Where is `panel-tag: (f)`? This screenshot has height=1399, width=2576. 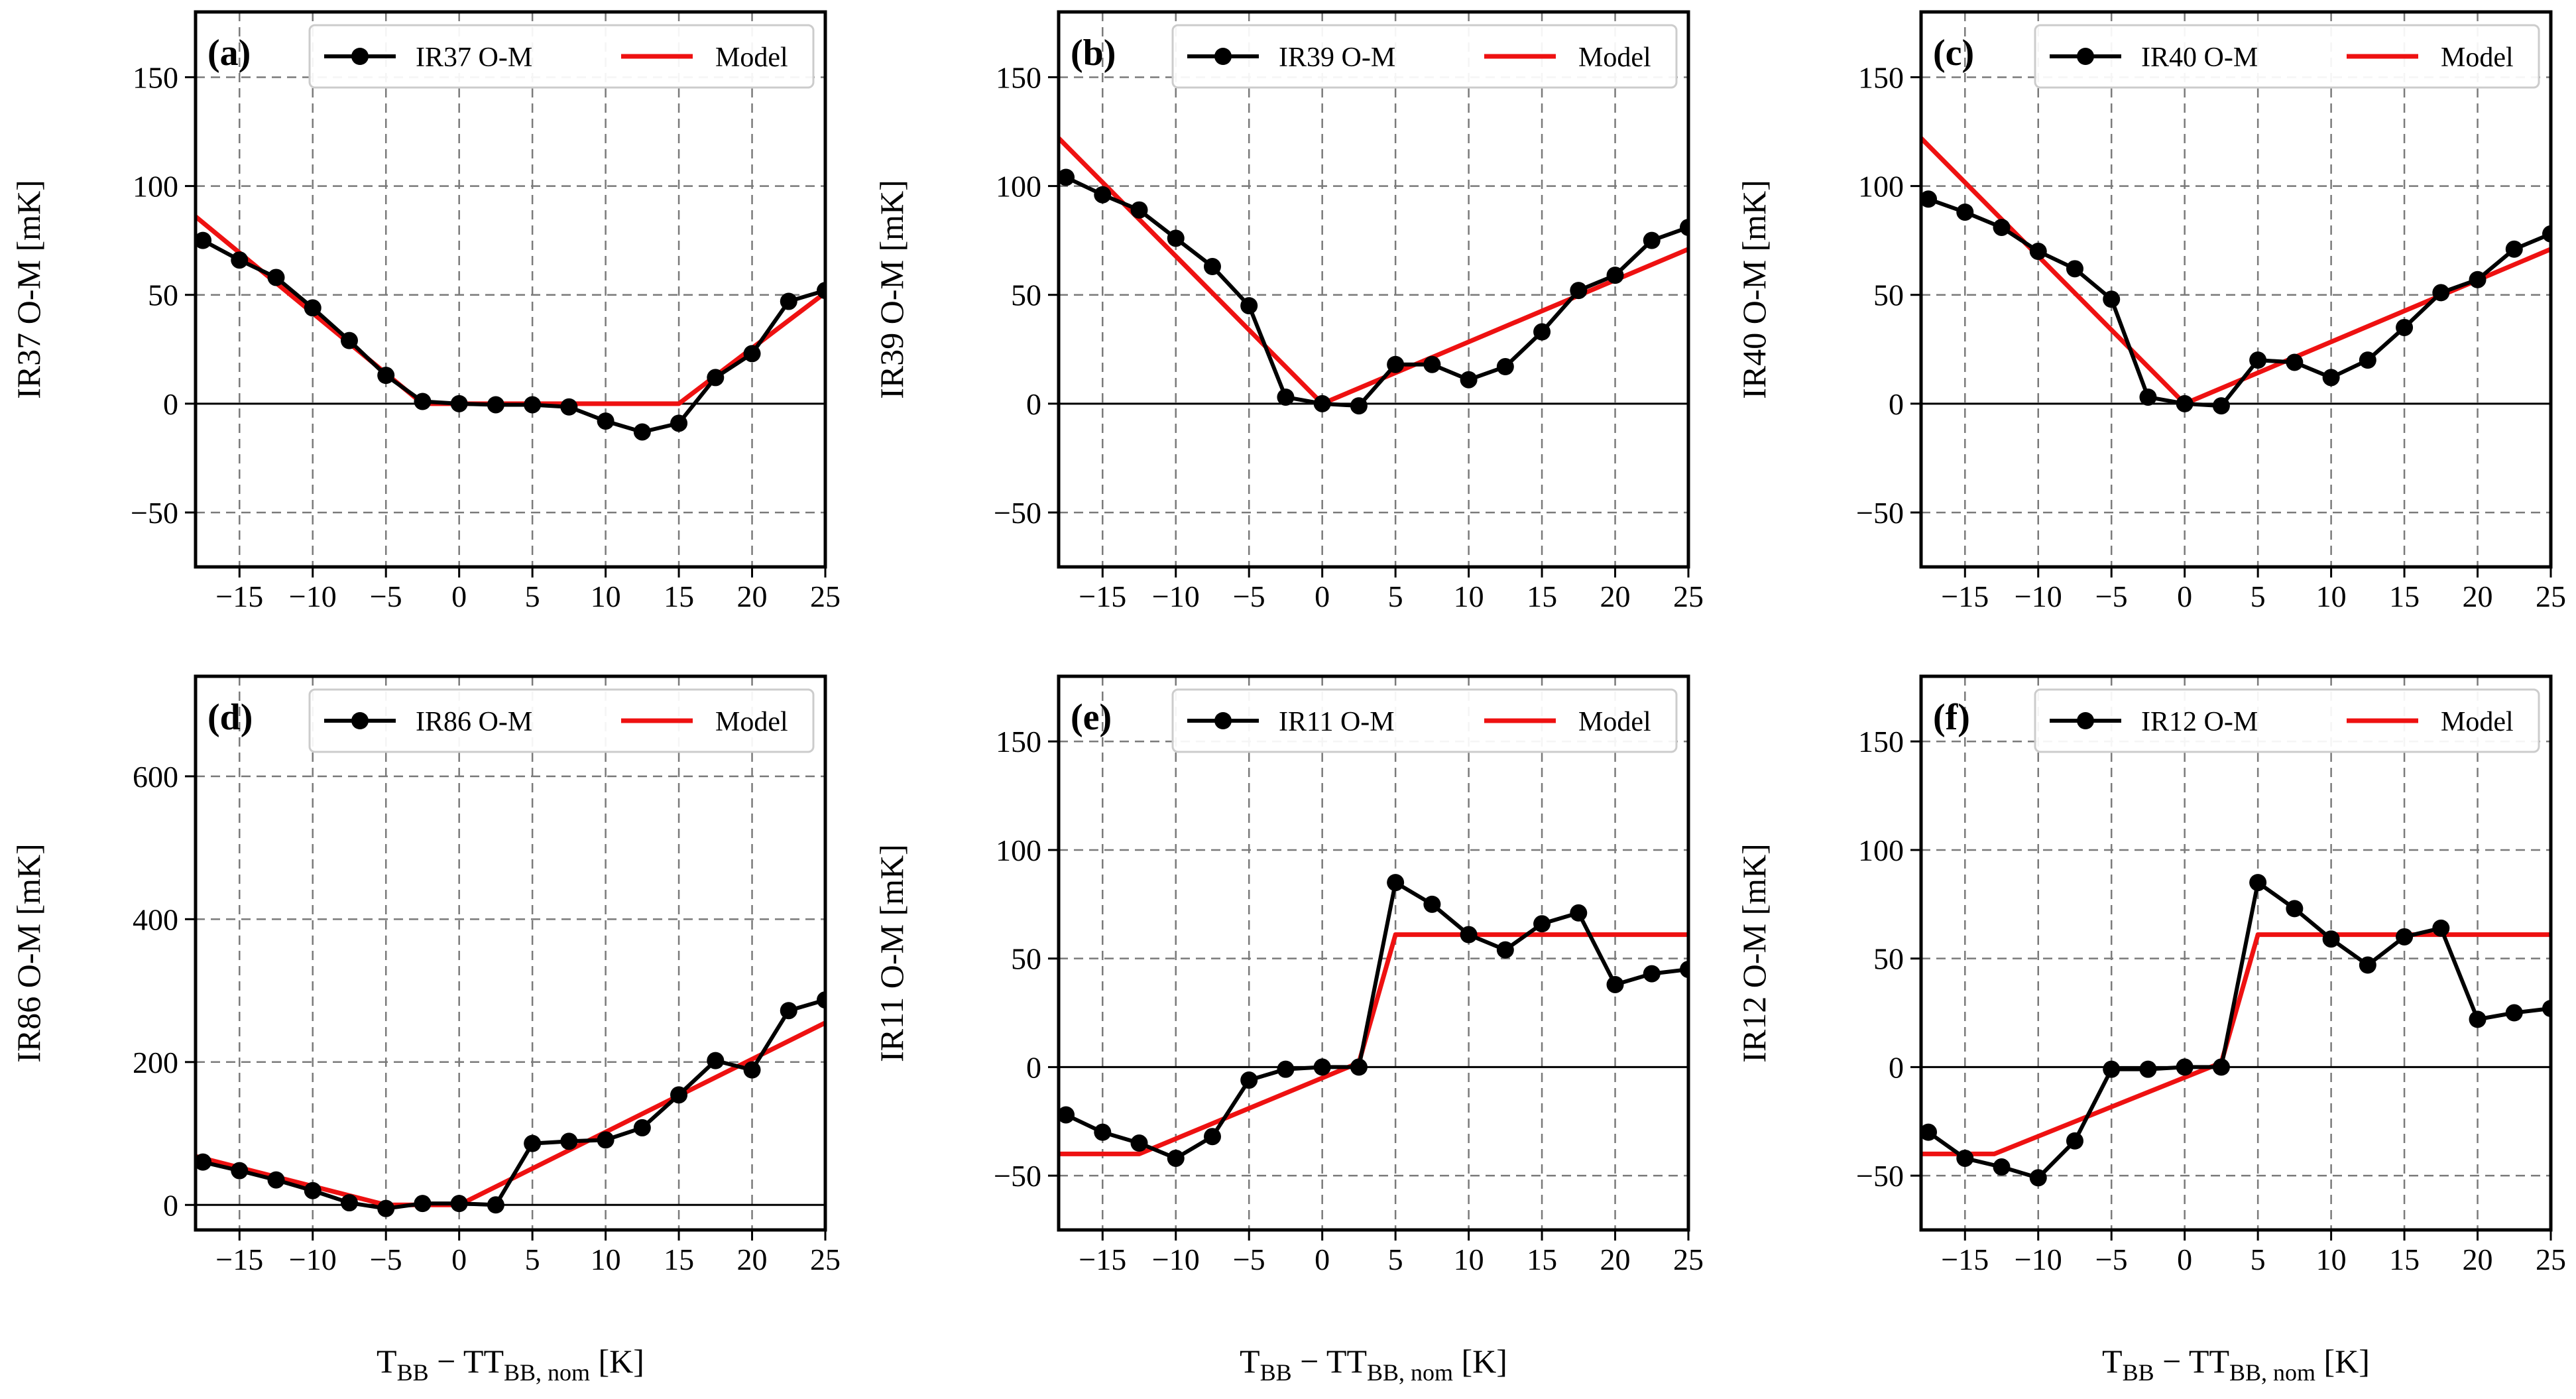
panel-tag: (f) is located at coordinates (1952, 717).